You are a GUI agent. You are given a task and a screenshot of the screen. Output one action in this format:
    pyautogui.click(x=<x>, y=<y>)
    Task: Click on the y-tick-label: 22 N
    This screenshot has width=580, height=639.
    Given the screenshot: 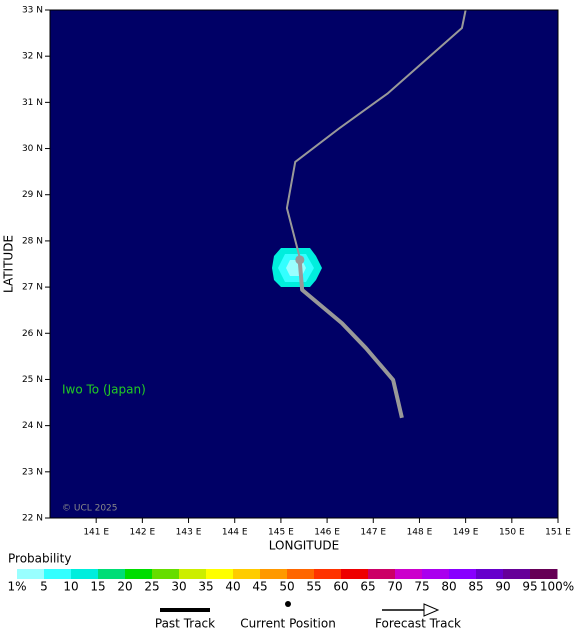 What is the action you would take?
    pyautogui.click(x=32, y=519)
    